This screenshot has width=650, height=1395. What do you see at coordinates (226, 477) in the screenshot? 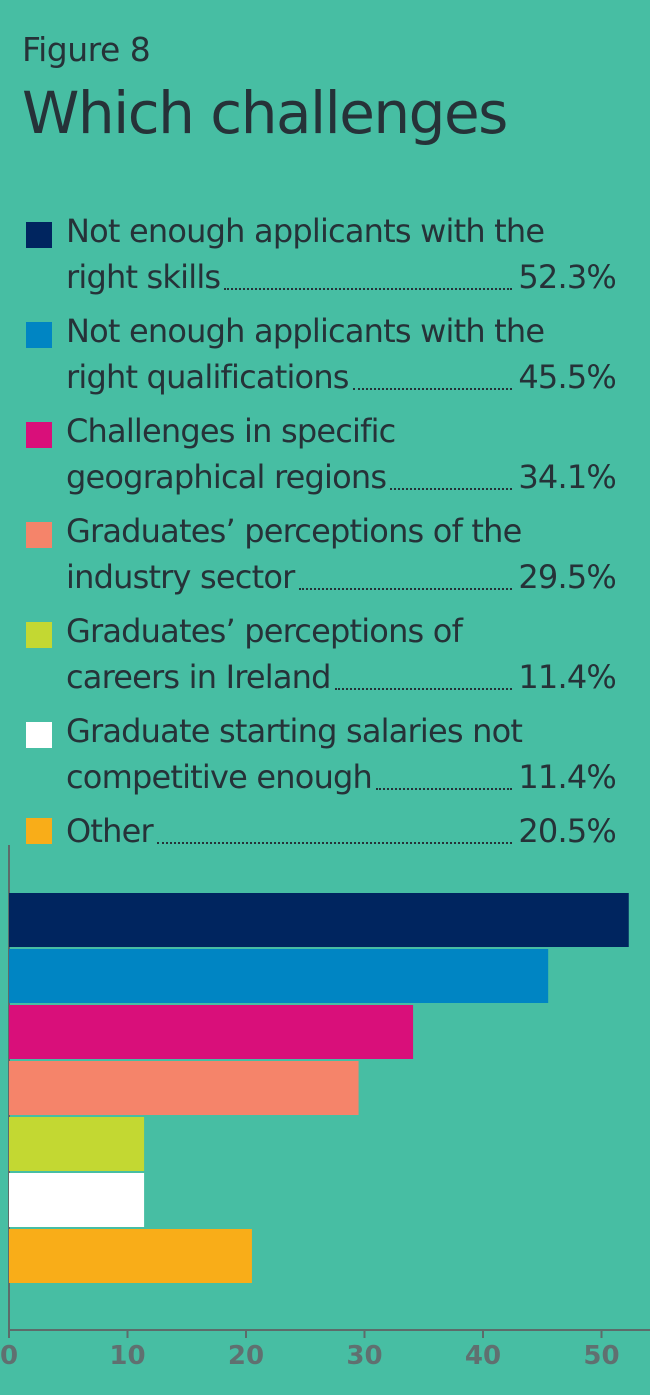
I see `legend-label-line2: geographical regions` at bounding box center [226, 477].